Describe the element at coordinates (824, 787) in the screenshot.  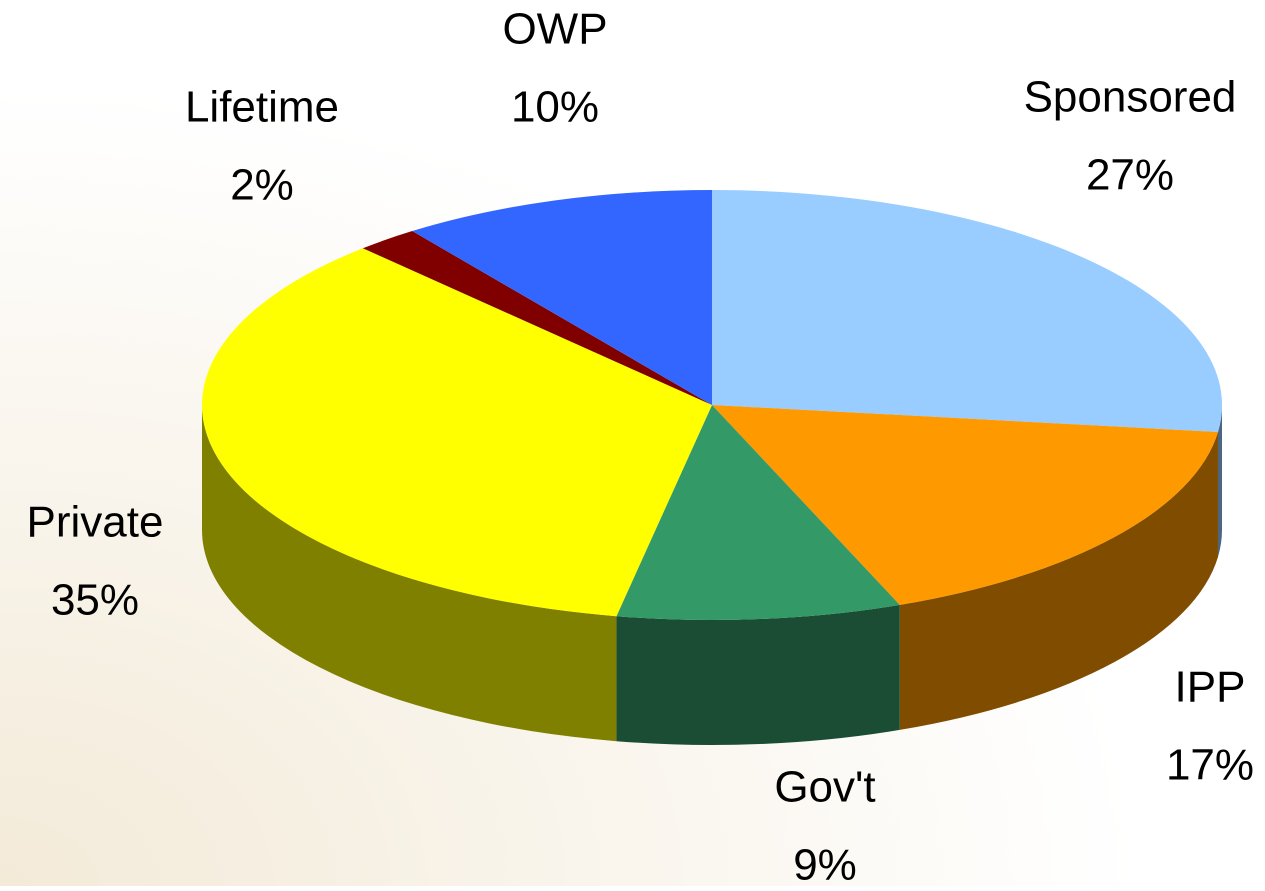
I see `slice-label: Gov't` at that location.